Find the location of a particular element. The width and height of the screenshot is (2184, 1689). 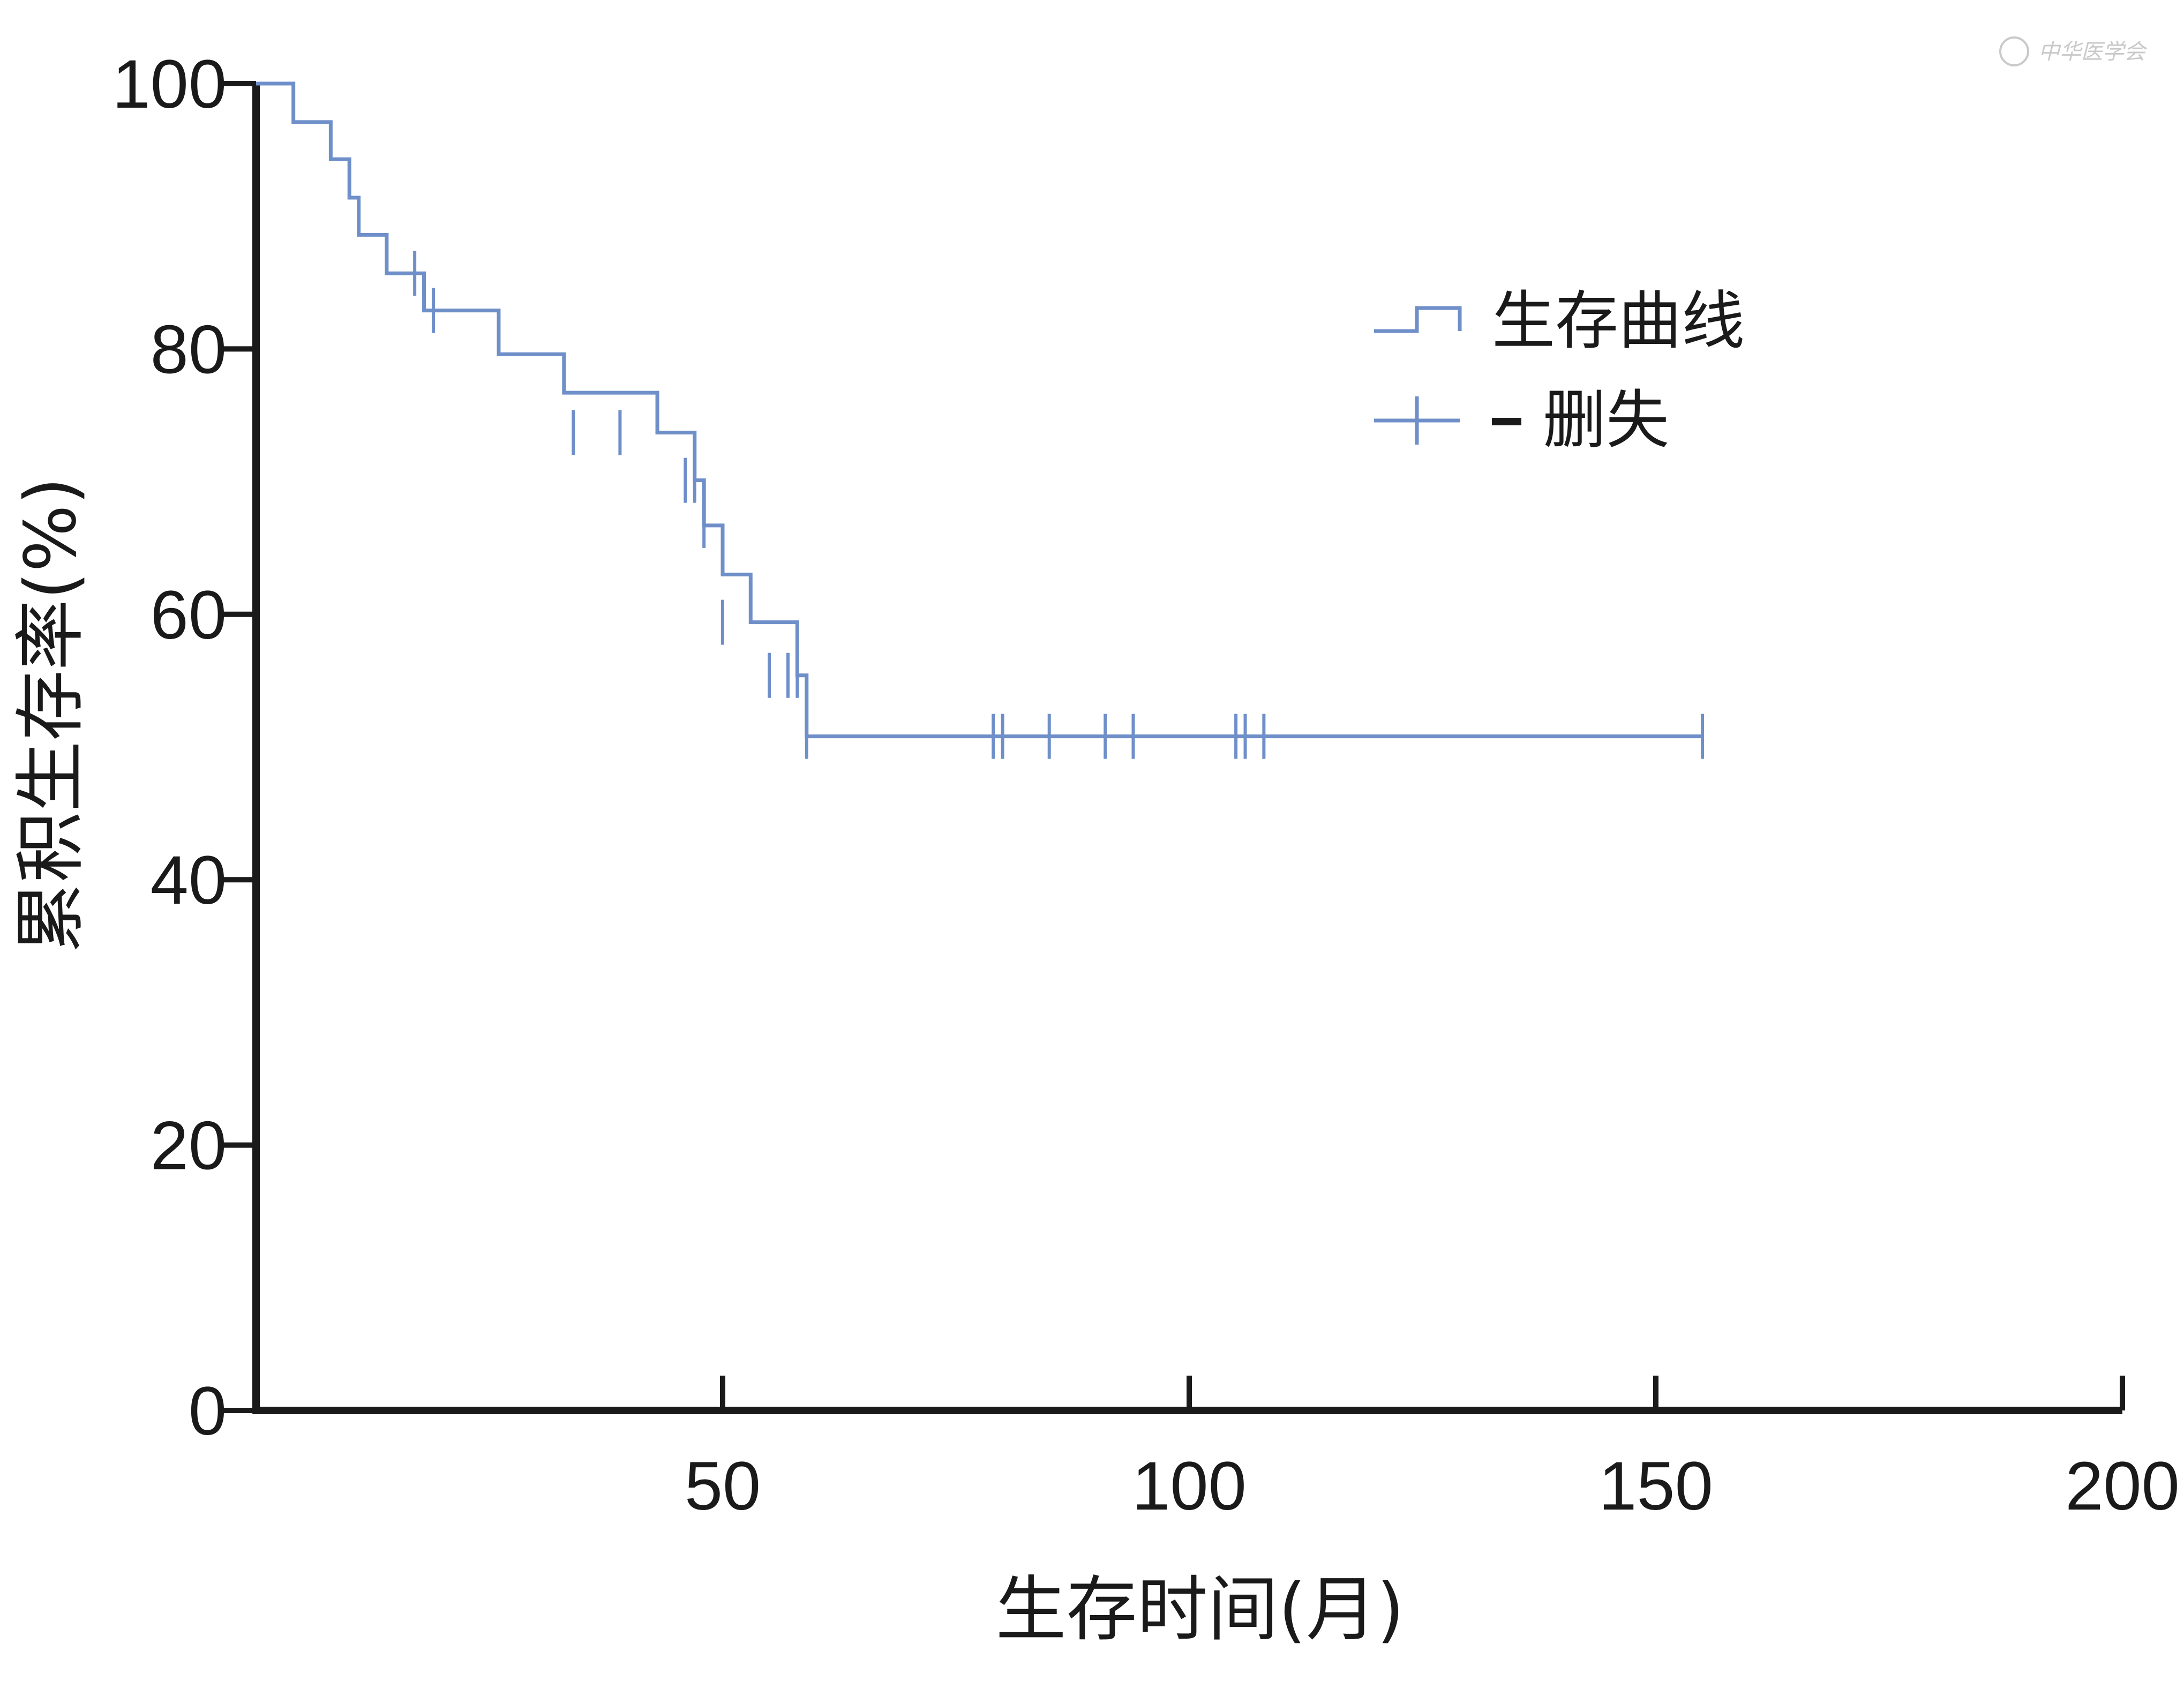

legend-label-censored: 删失 is located at coordinates (1606, 420).